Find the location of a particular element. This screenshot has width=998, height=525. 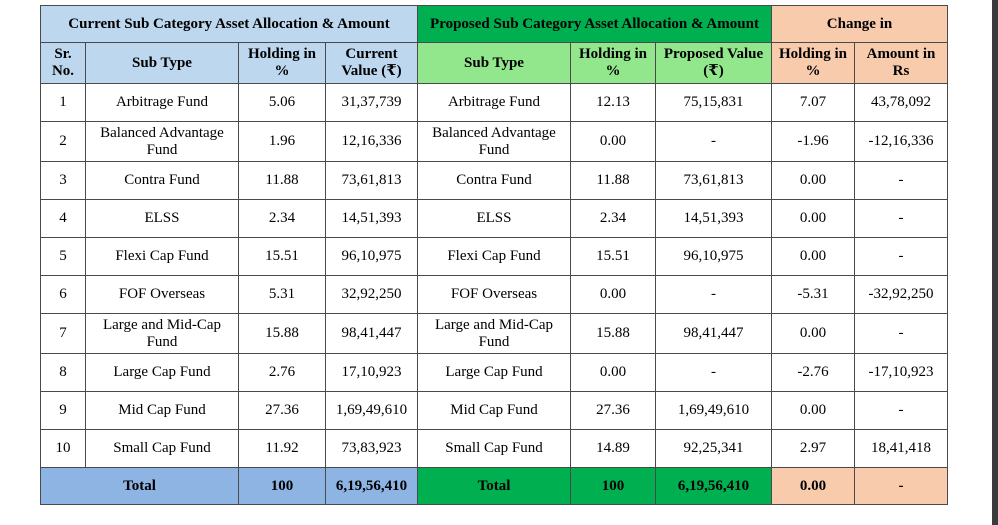

current-value-cell: 1,69,49,610 is located at coordinates (371, 410).